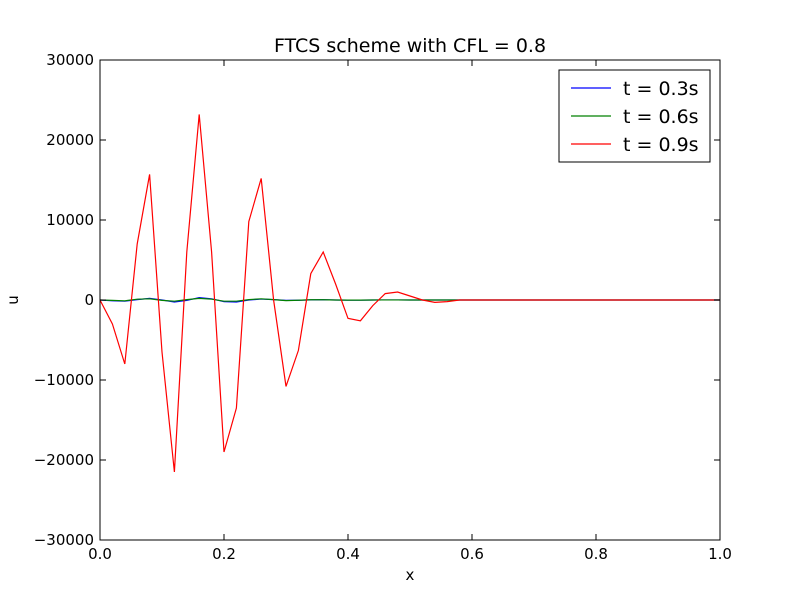 Image resolution: width=800 pixels, height=600 pixels. What do you see at coordinates (661, 89) in the screenshot?
I see `legend-label: t = 0.3s` at bounding box center [661, 89].